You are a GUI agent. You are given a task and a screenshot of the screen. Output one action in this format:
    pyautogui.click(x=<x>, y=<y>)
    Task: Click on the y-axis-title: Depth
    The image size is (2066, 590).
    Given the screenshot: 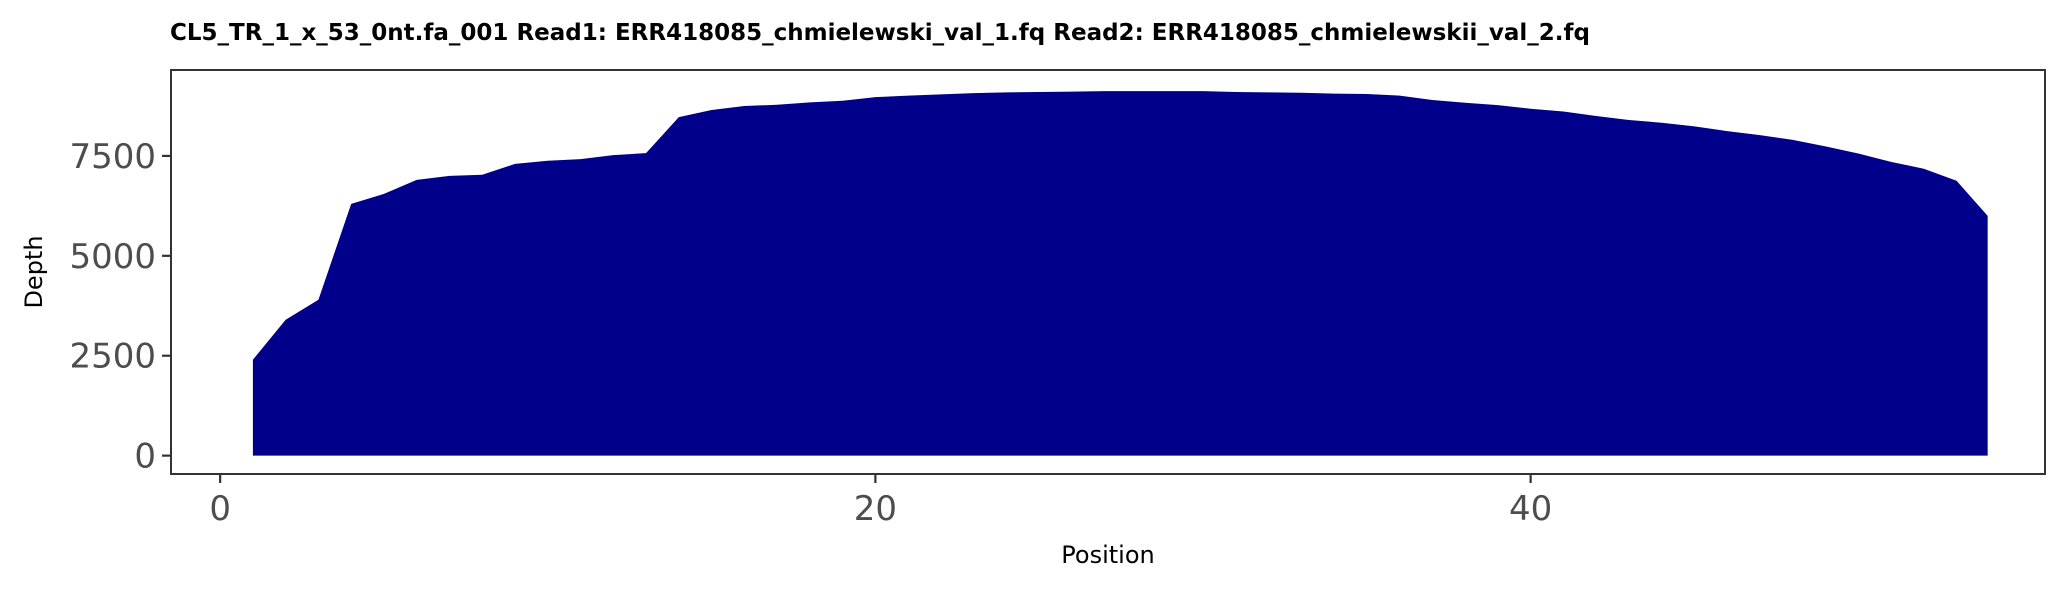 What is the action you would take?
    pyautogui.click(x=34, y=271)
    